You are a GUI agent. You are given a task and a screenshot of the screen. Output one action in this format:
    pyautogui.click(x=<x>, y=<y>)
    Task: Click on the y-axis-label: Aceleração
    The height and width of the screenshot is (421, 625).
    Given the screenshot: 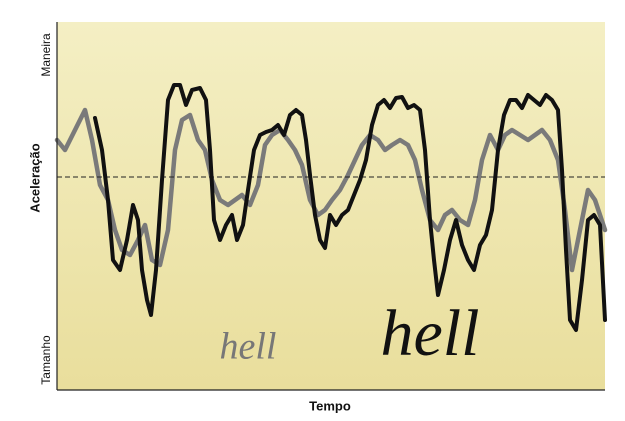 What is the action you would take?
    pyautogui.click(x=34, y=177)
    